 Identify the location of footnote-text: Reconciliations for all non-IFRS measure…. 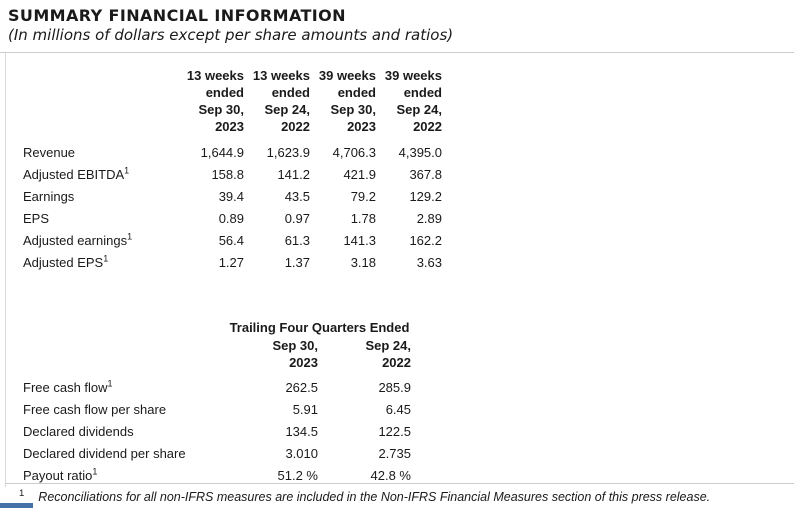
(374, 497).